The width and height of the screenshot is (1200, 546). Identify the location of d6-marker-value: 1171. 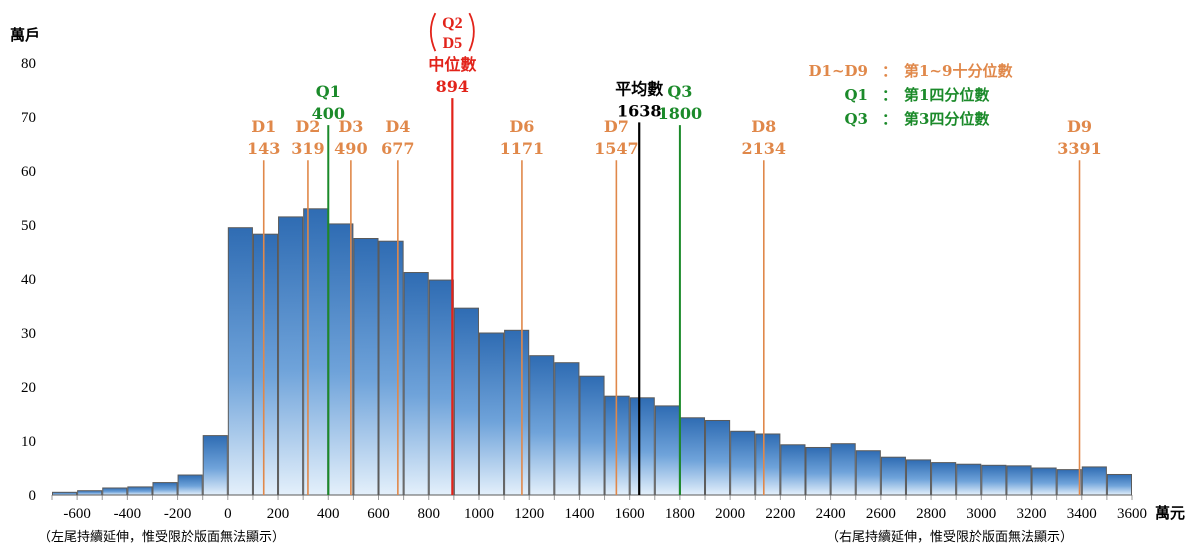
(522, 148).